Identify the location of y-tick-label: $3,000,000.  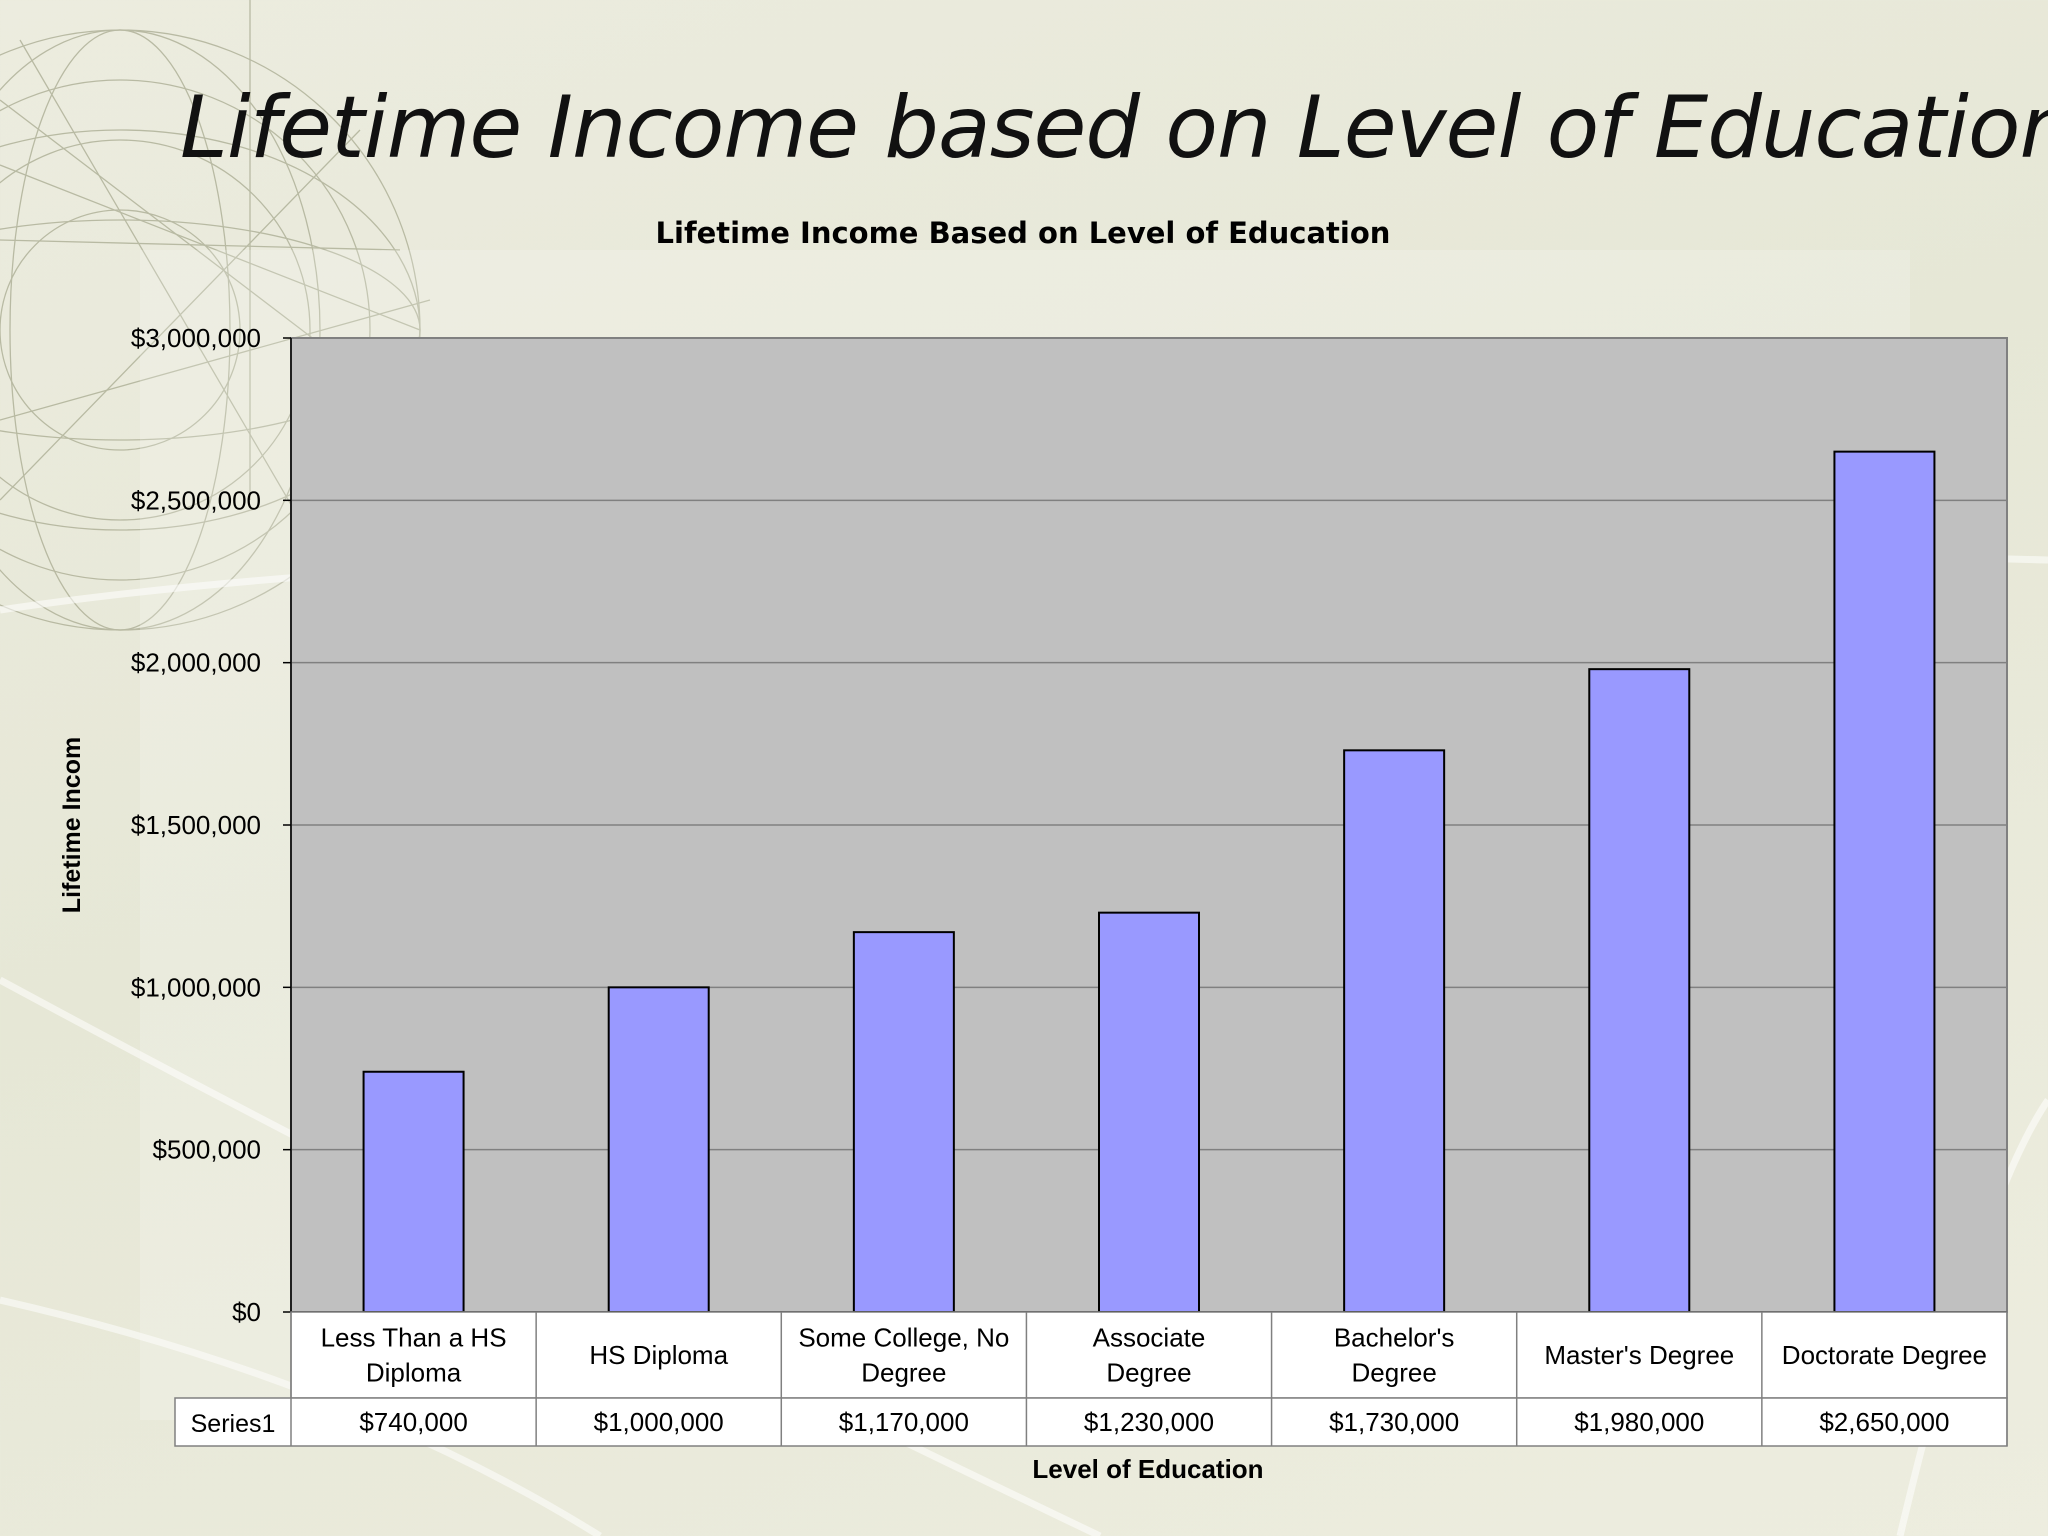
(196, 338).